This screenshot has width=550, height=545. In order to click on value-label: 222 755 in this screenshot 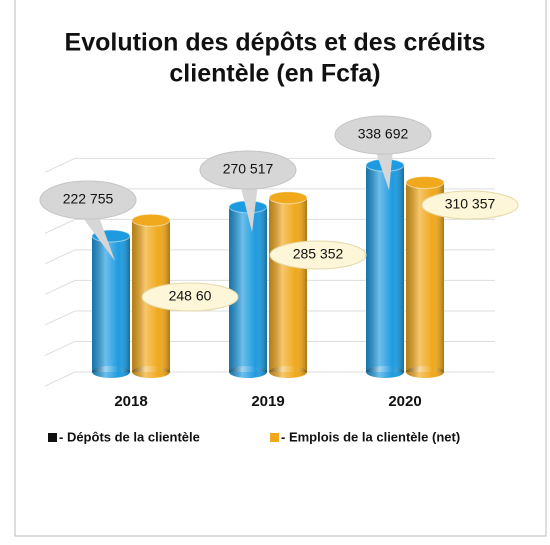, I will do `click(88, 199)`.